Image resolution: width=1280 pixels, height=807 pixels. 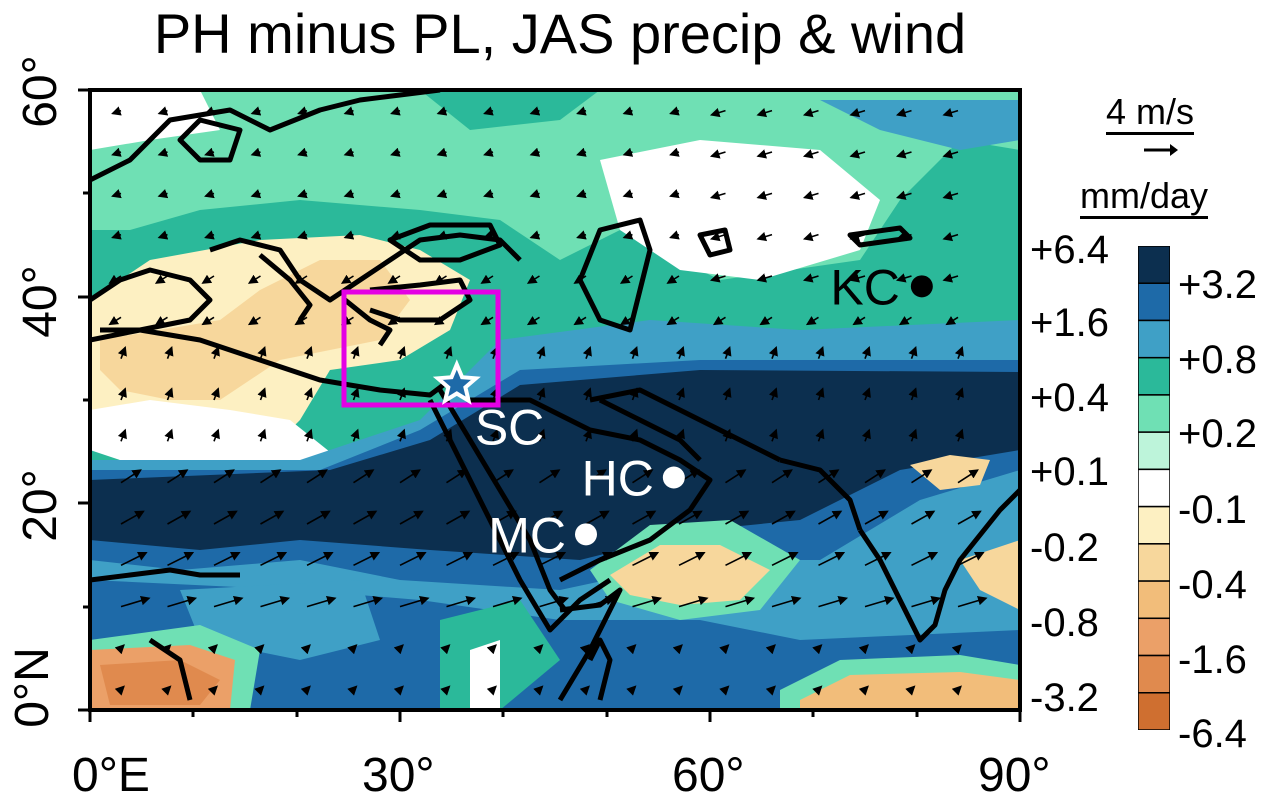 I want to click on level-label-left-6: -3.2, so click(x=1064, y=698).